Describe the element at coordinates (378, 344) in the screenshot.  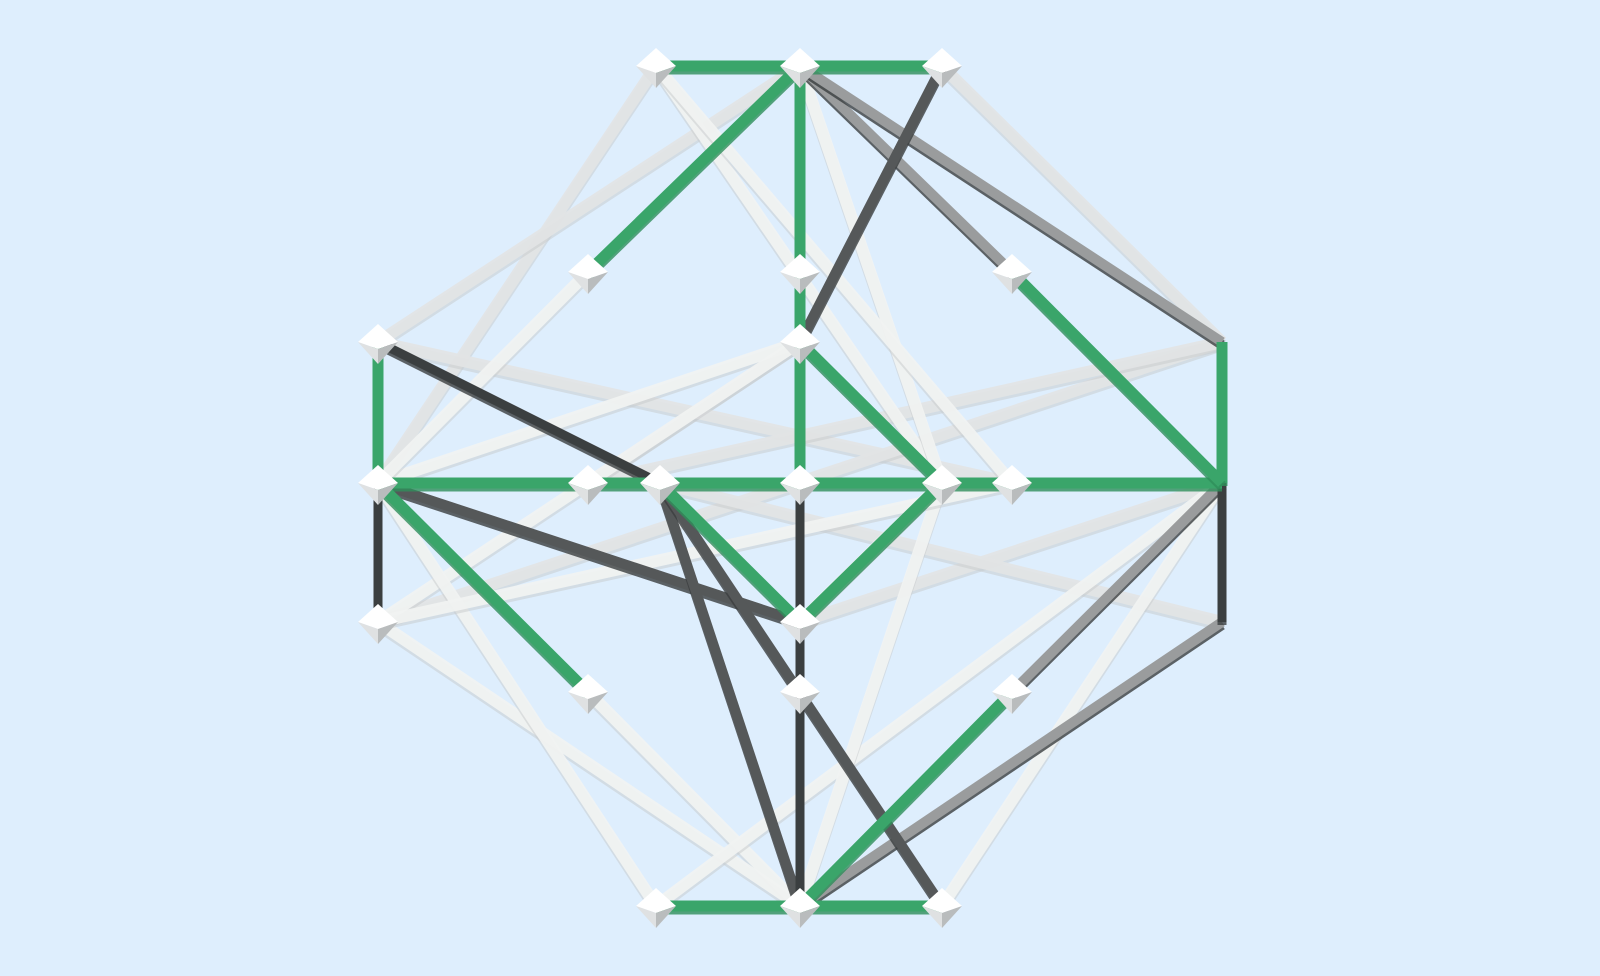
I see `octahedron-node-icon-L1` at that location.